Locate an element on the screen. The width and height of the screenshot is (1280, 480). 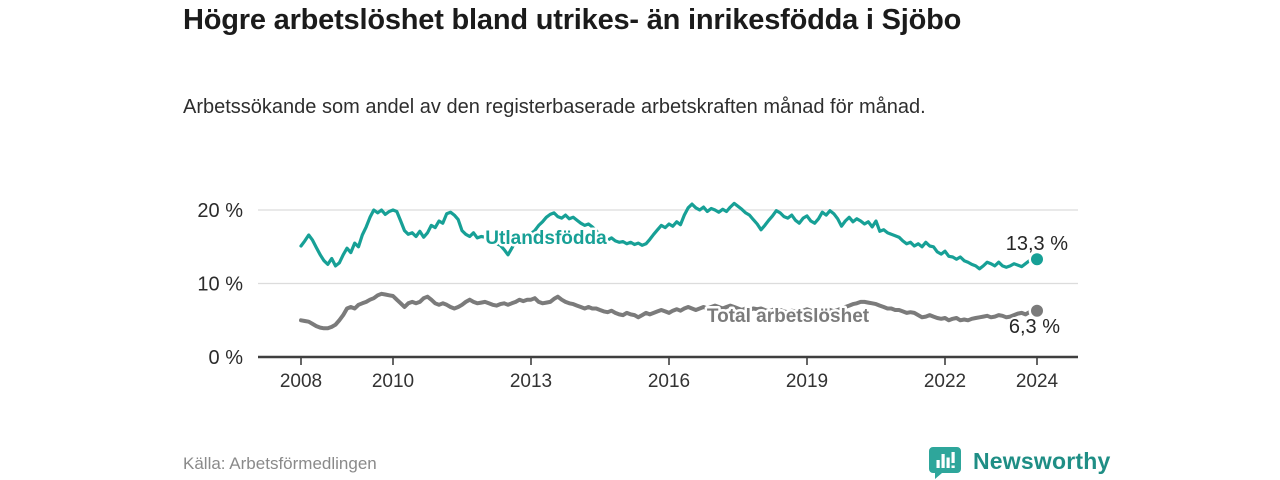
y-axis-label-10: 10 % is located at coordinates (220, 285).